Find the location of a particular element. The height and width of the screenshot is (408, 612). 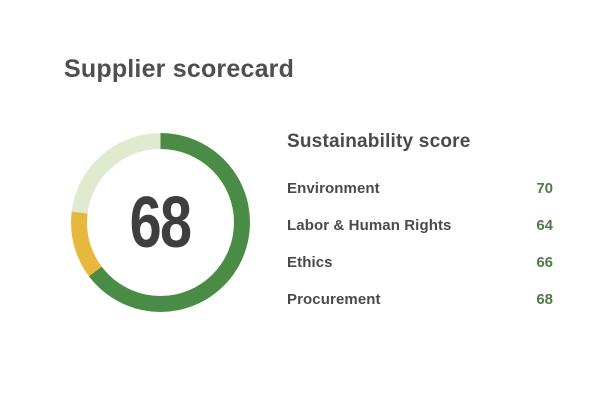

donut-gauge-center: 68 is located at coordinates (160, 222).